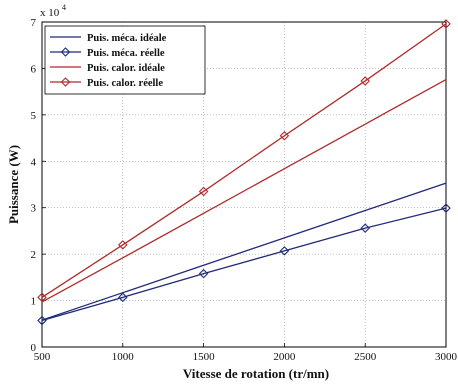  I want to click on legend-item: Puis. méca. idéale, so click(108, 38).